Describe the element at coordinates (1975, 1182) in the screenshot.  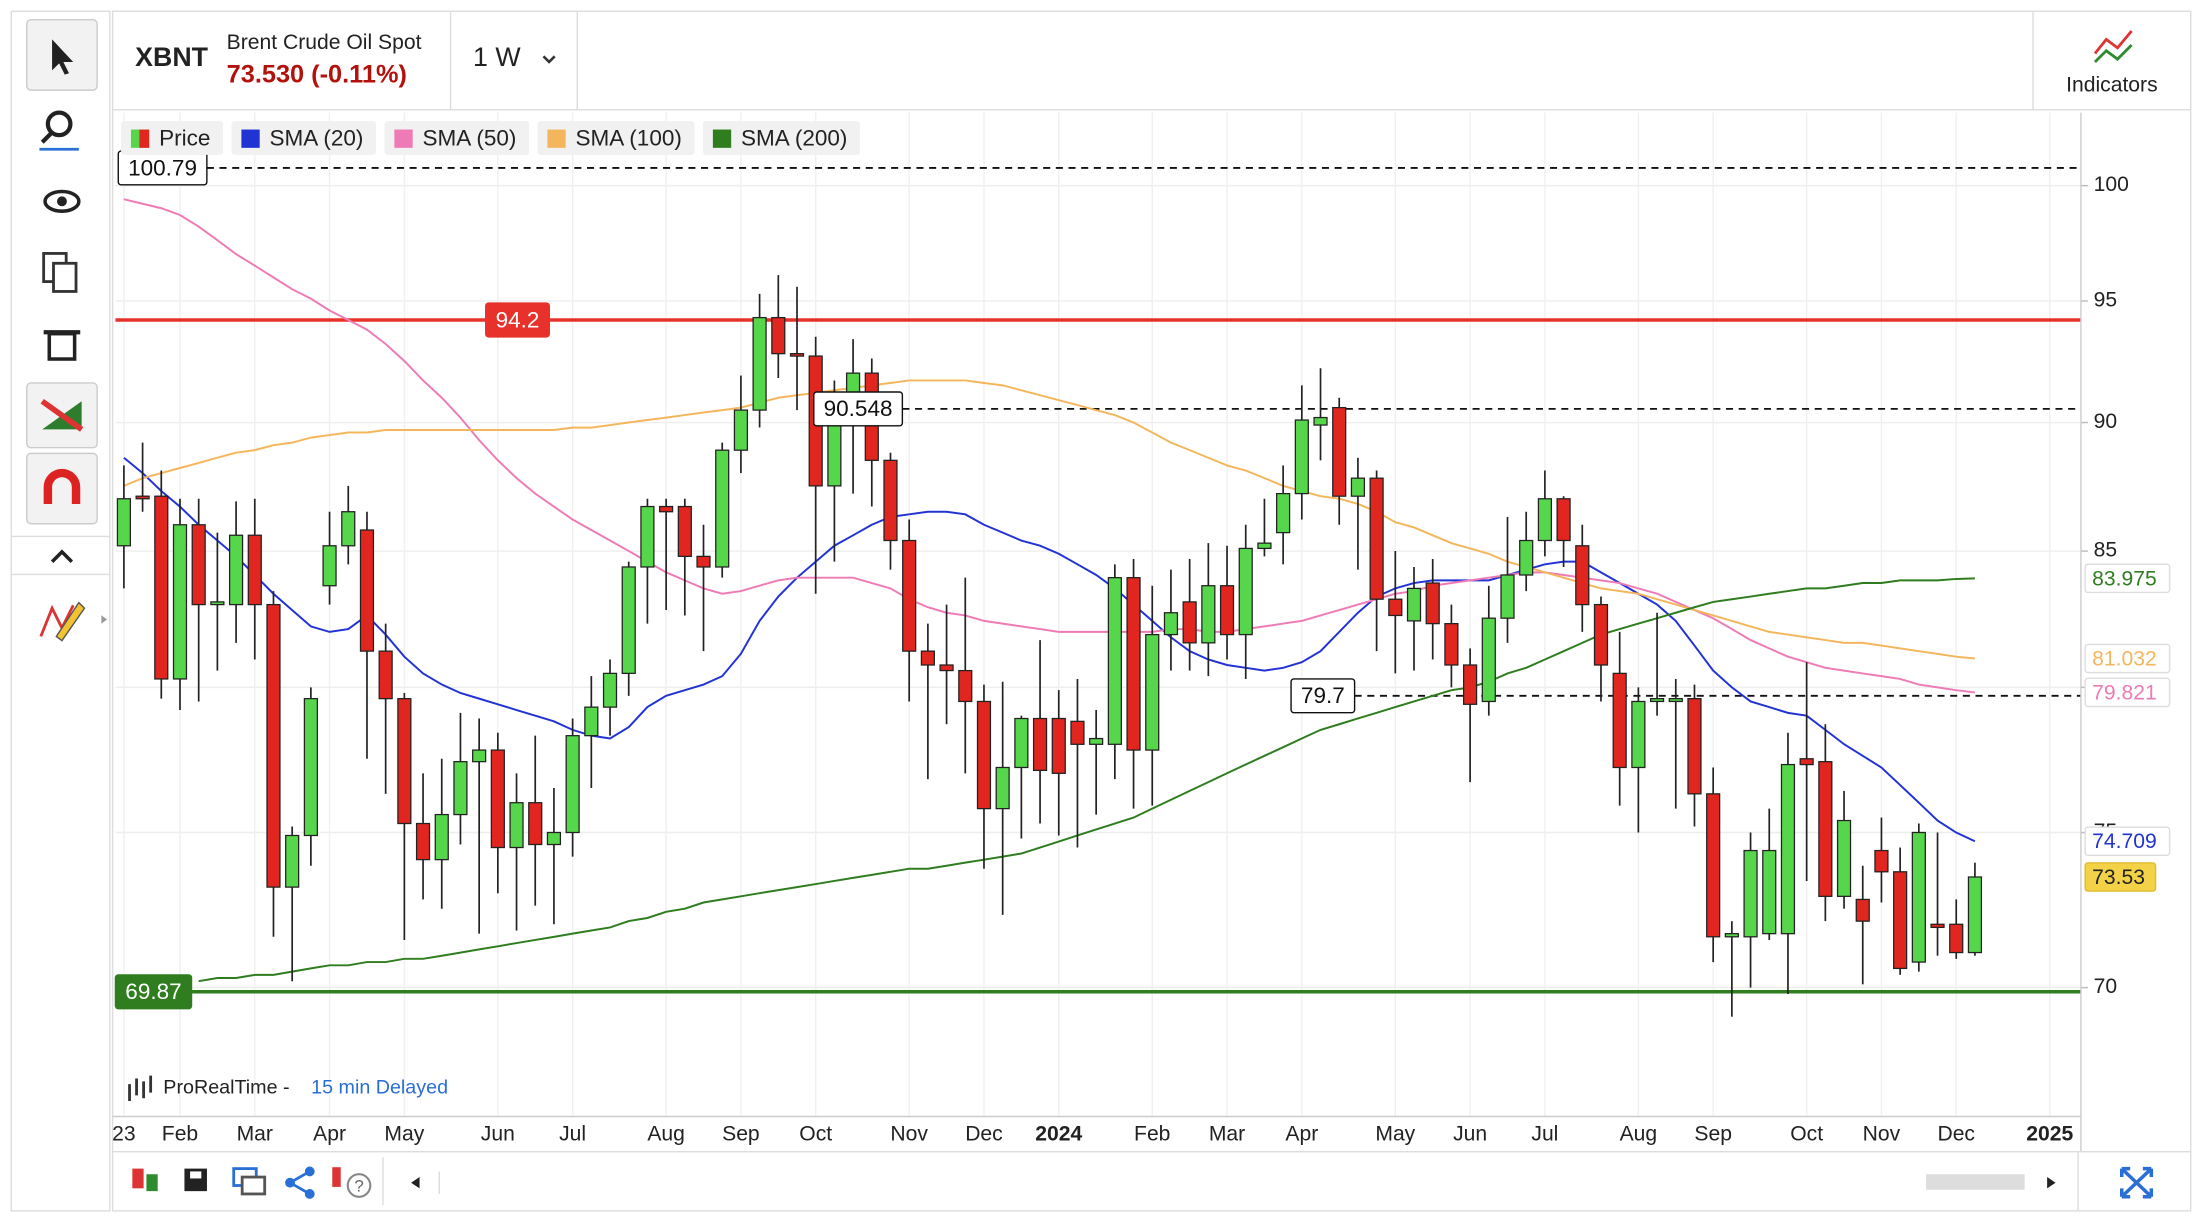
I see `scroll-thumb` at that location.